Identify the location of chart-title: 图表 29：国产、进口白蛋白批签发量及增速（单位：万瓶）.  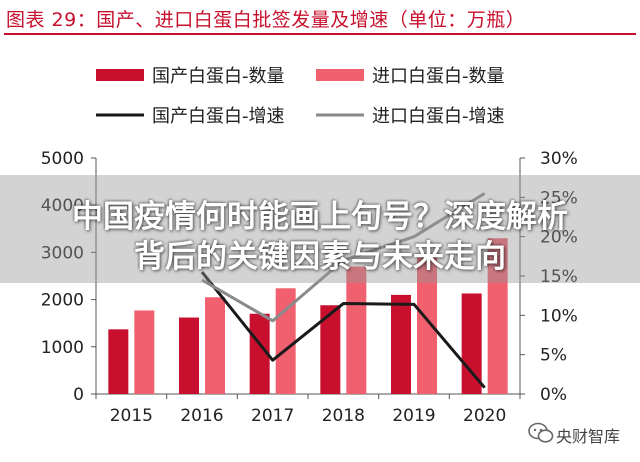
(266, 20).